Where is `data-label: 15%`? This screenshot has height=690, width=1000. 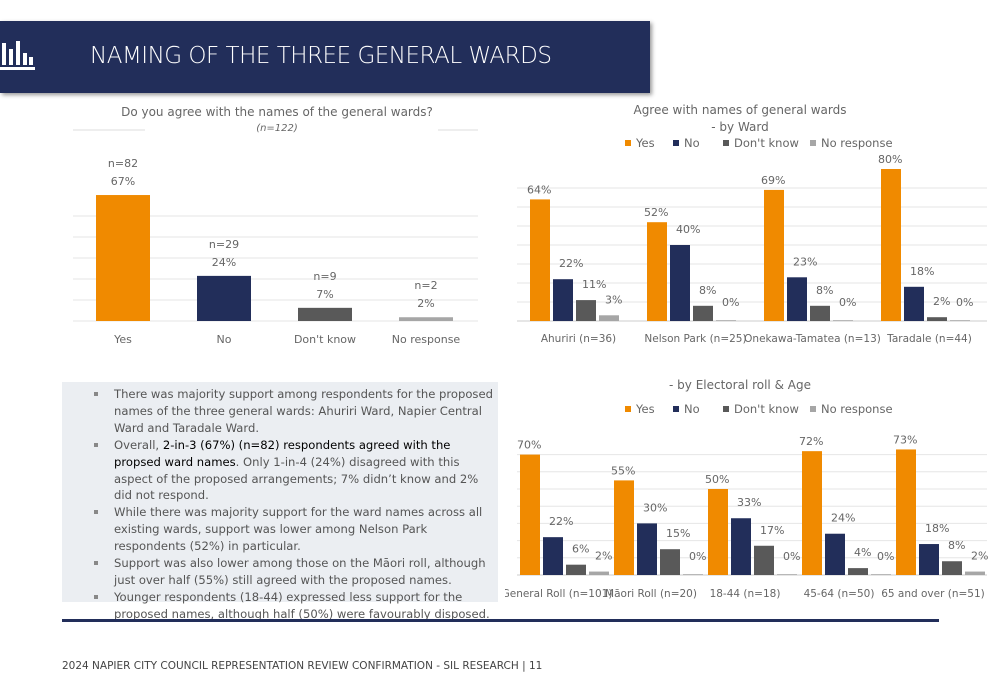 data-label: 15% is located at coordinates (678, 533).